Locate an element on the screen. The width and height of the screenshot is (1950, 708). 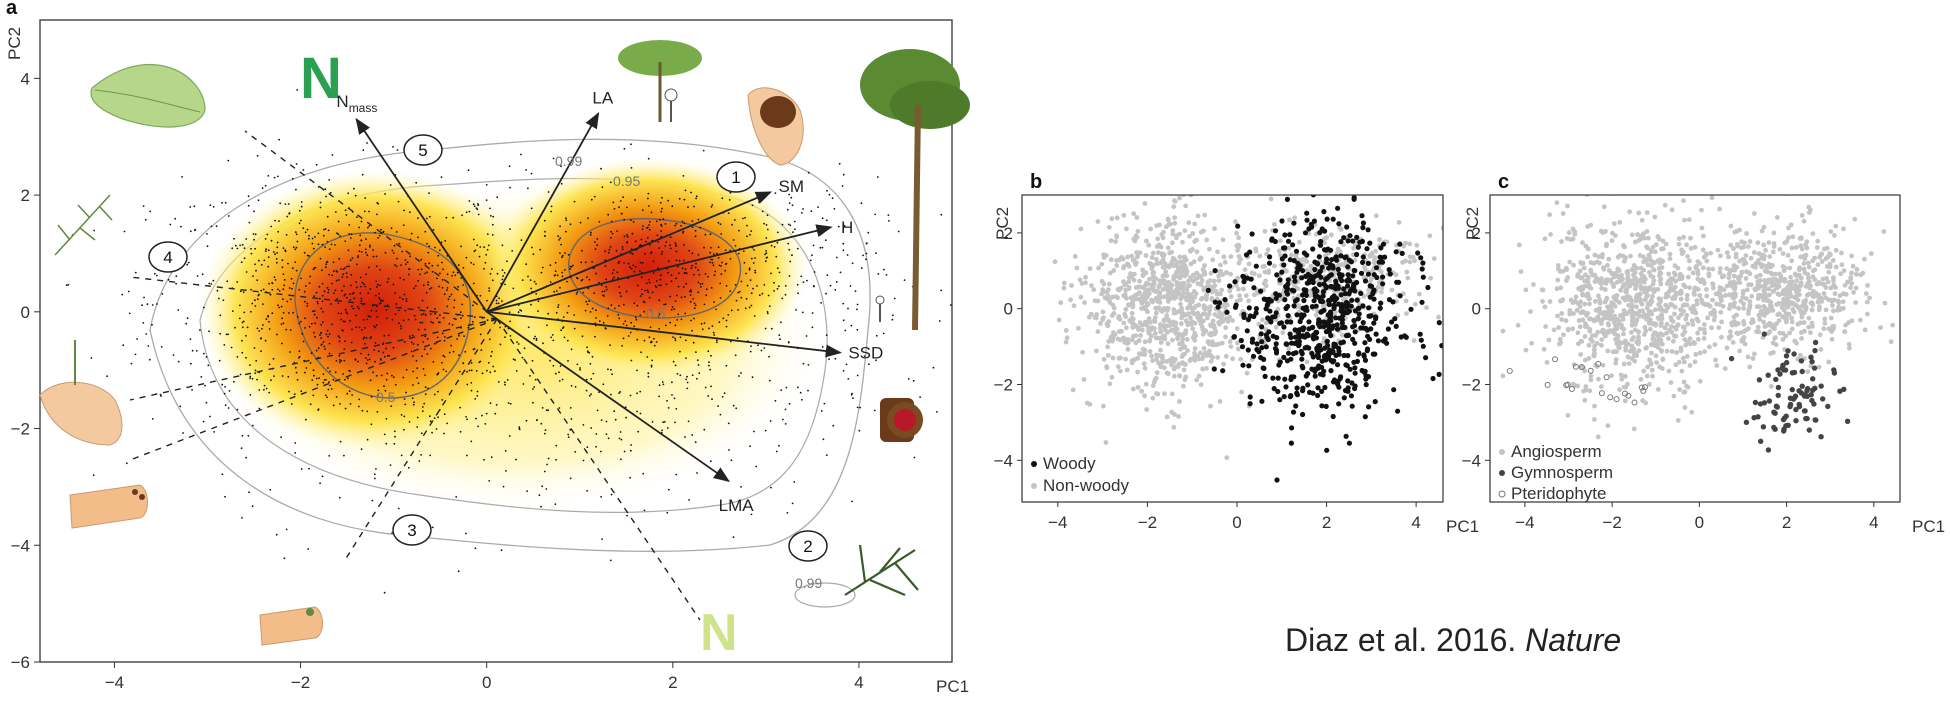
region-number: 1 is located at coordinates (735, 177).